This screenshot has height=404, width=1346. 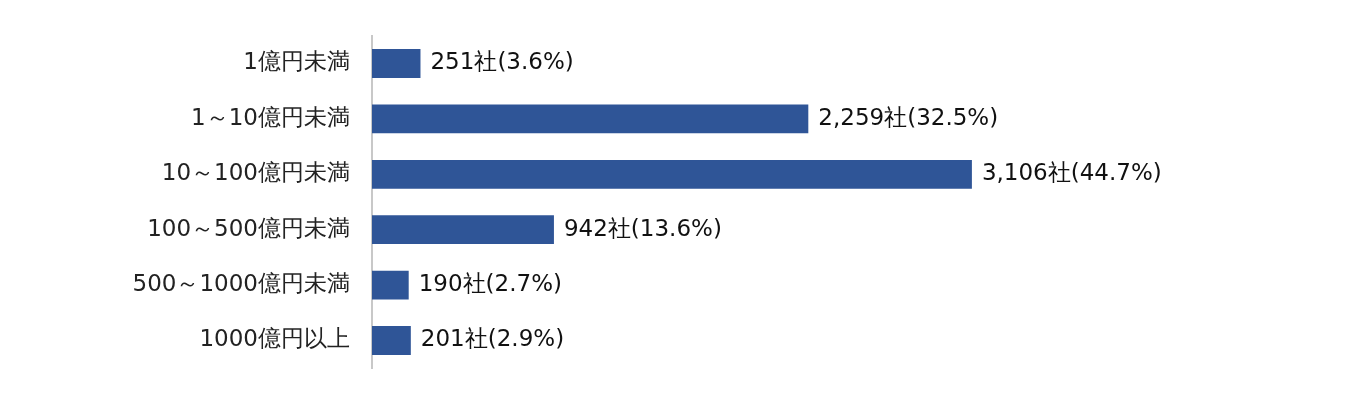 What do you see at coordinates (241, 283) in the screenshot?
I see `y-tick-label: 500～1000億円未満` at bounding box center [241, 283].